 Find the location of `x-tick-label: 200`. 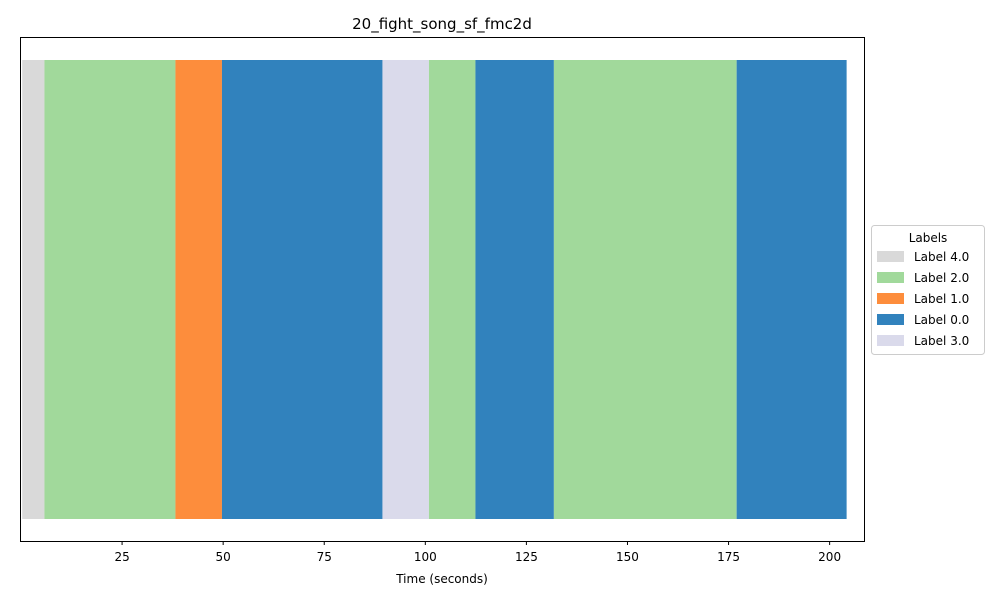

x-tick-label: 200 is located at coordinates (829, 557).